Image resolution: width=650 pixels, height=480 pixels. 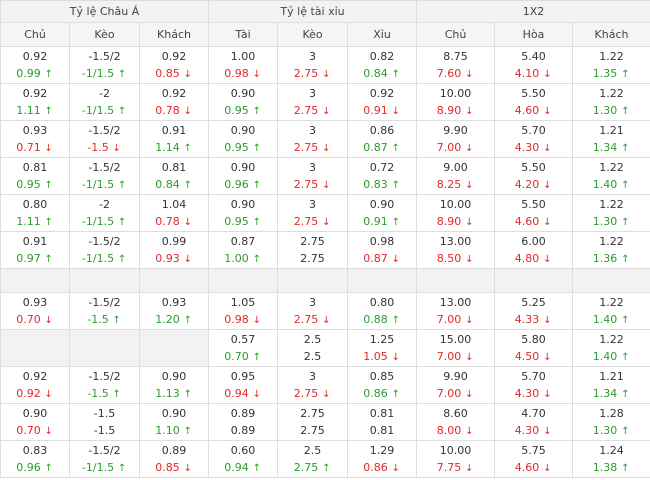 What do you see at coordinates (243, 167) in the screenshot?
I see `opening-value: 0.90` at bounding box center [243, 167].